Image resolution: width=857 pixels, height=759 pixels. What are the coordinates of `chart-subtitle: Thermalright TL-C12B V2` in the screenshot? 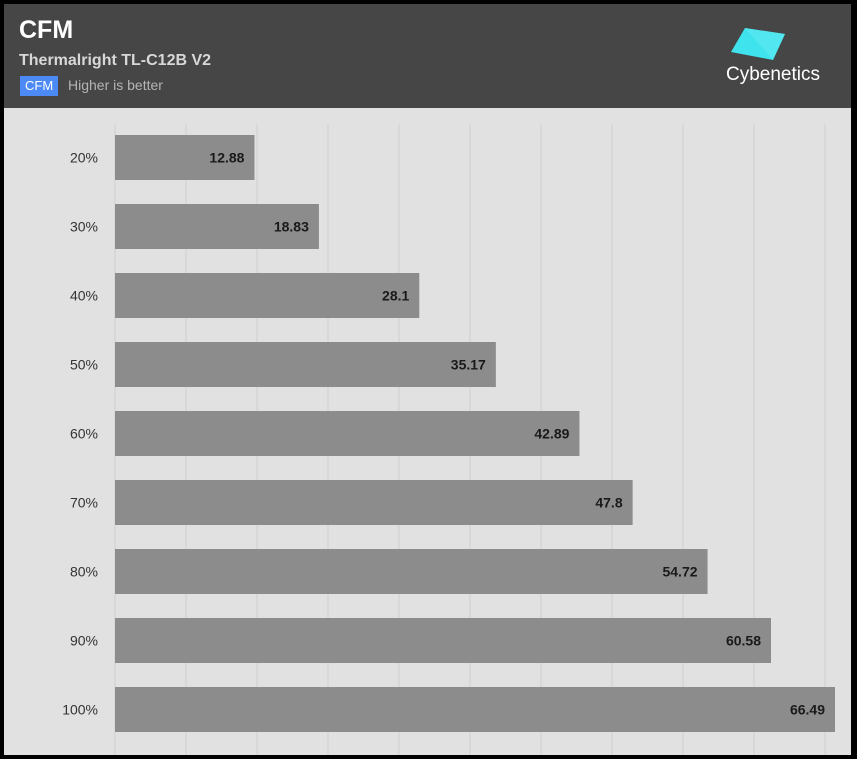 It's located at (115, 60).